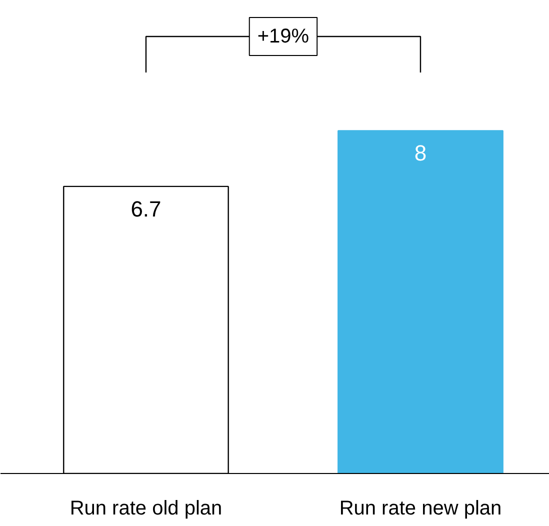 The height and width of the screenshot is (526, 549). Describe the element at coordinates (146, 209) in the screenshot. I see `data-label: 6.7` at that location.